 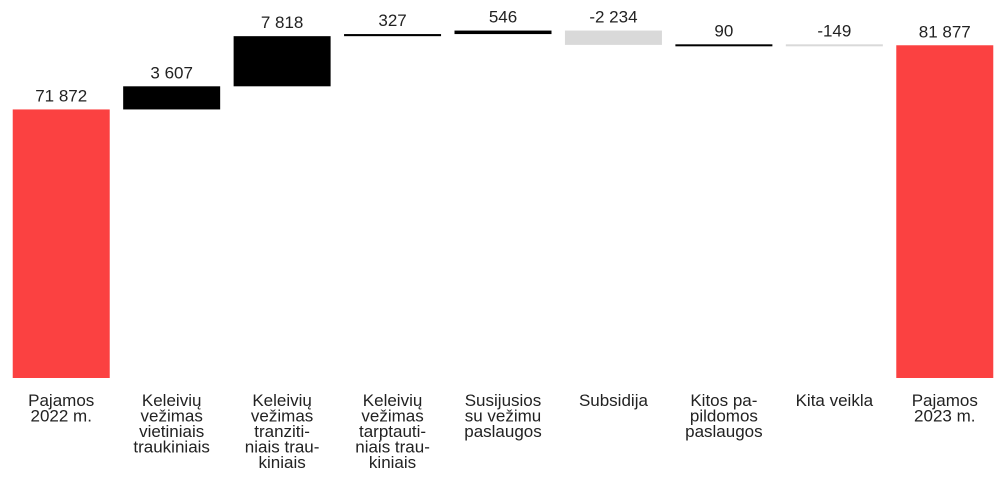 What do you see at coordinates (61, 416) in the screenshot?
I see `category-label: 2022 m.` at bounding box center [61, 416].